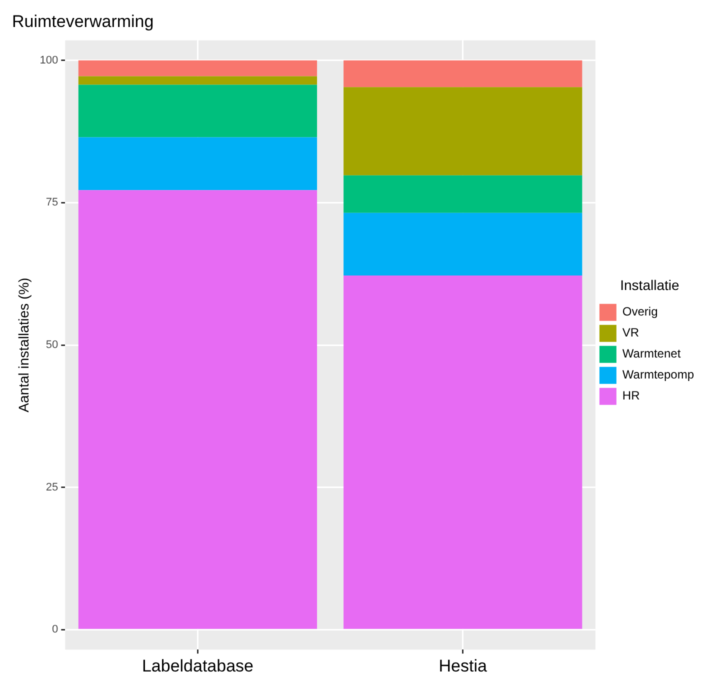 The image size is (720, 692). Describe the element at coordinates (49, 60) in the screenshot. I see `y-tick-label: 100` at that location.